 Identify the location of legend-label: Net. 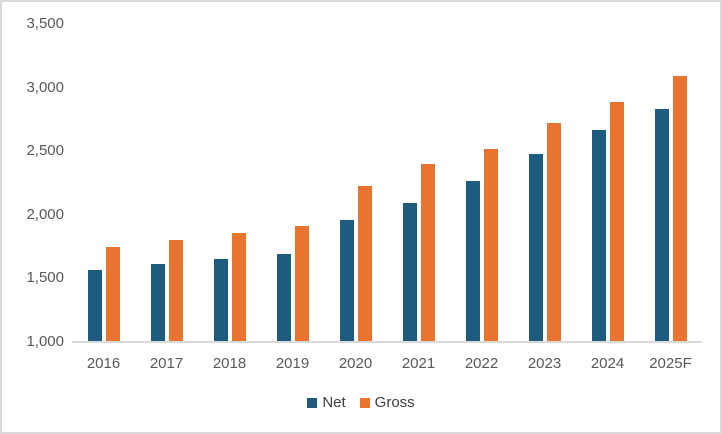
(334, 402).